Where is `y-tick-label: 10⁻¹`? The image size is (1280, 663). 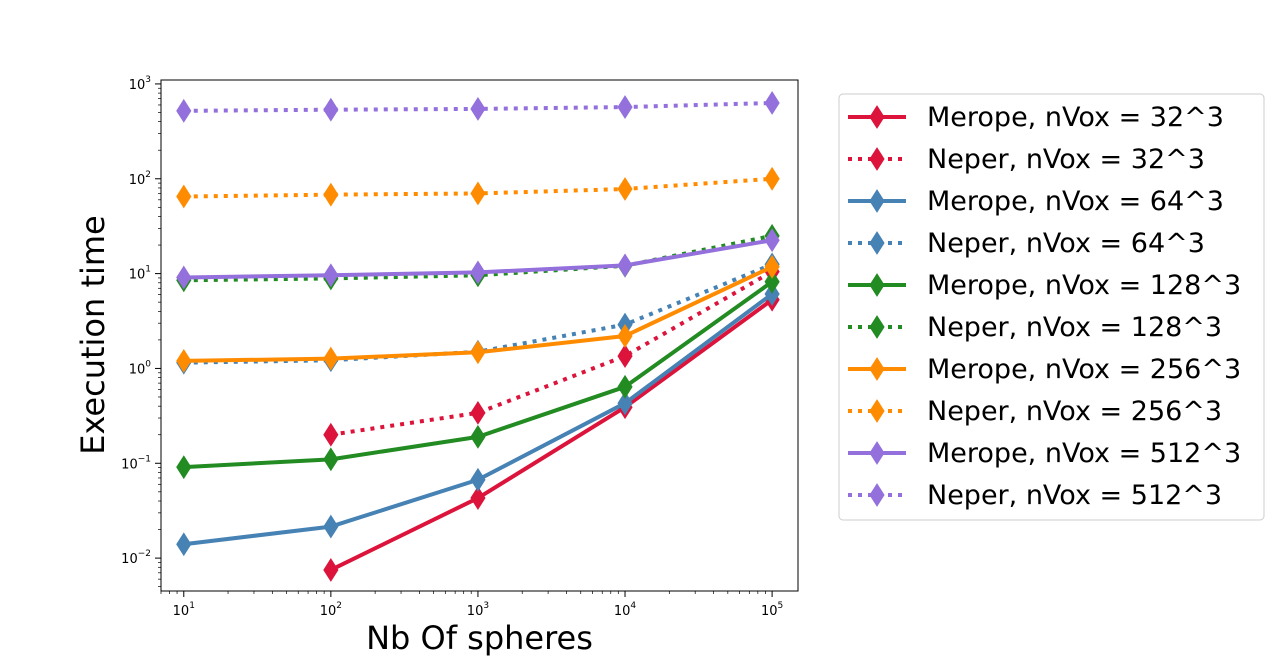
y-tick-label: 10⁻¹ is located at coordinates (136, 463).